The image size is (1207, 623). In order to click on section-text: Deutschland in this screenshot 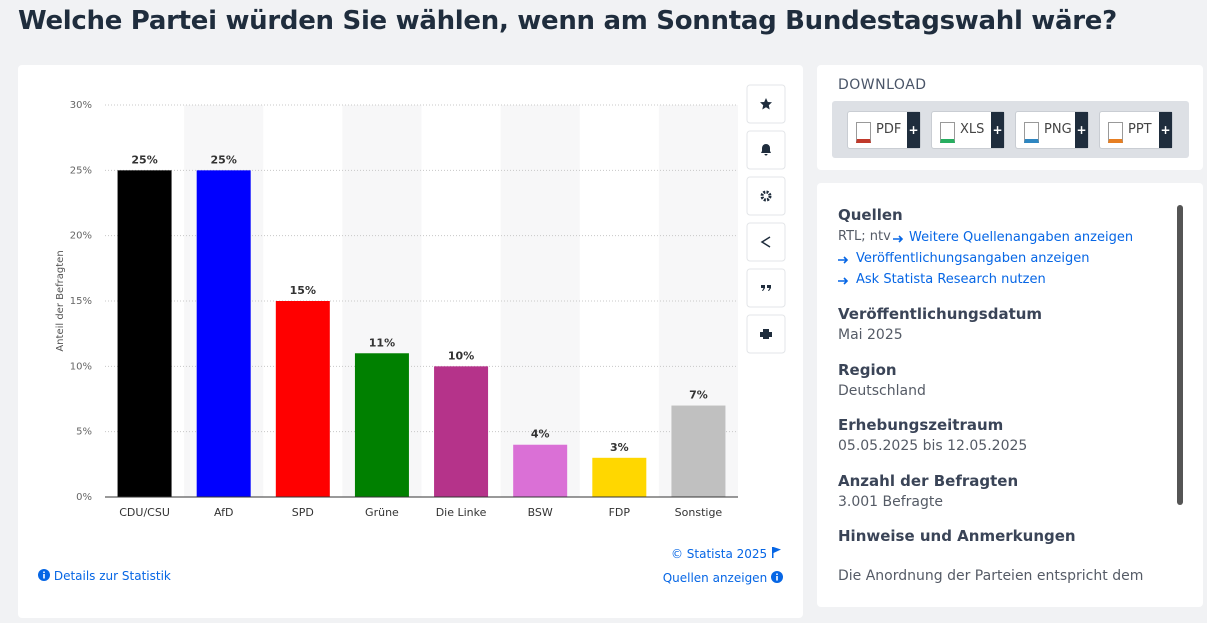, I will do `click(882, 391)`.